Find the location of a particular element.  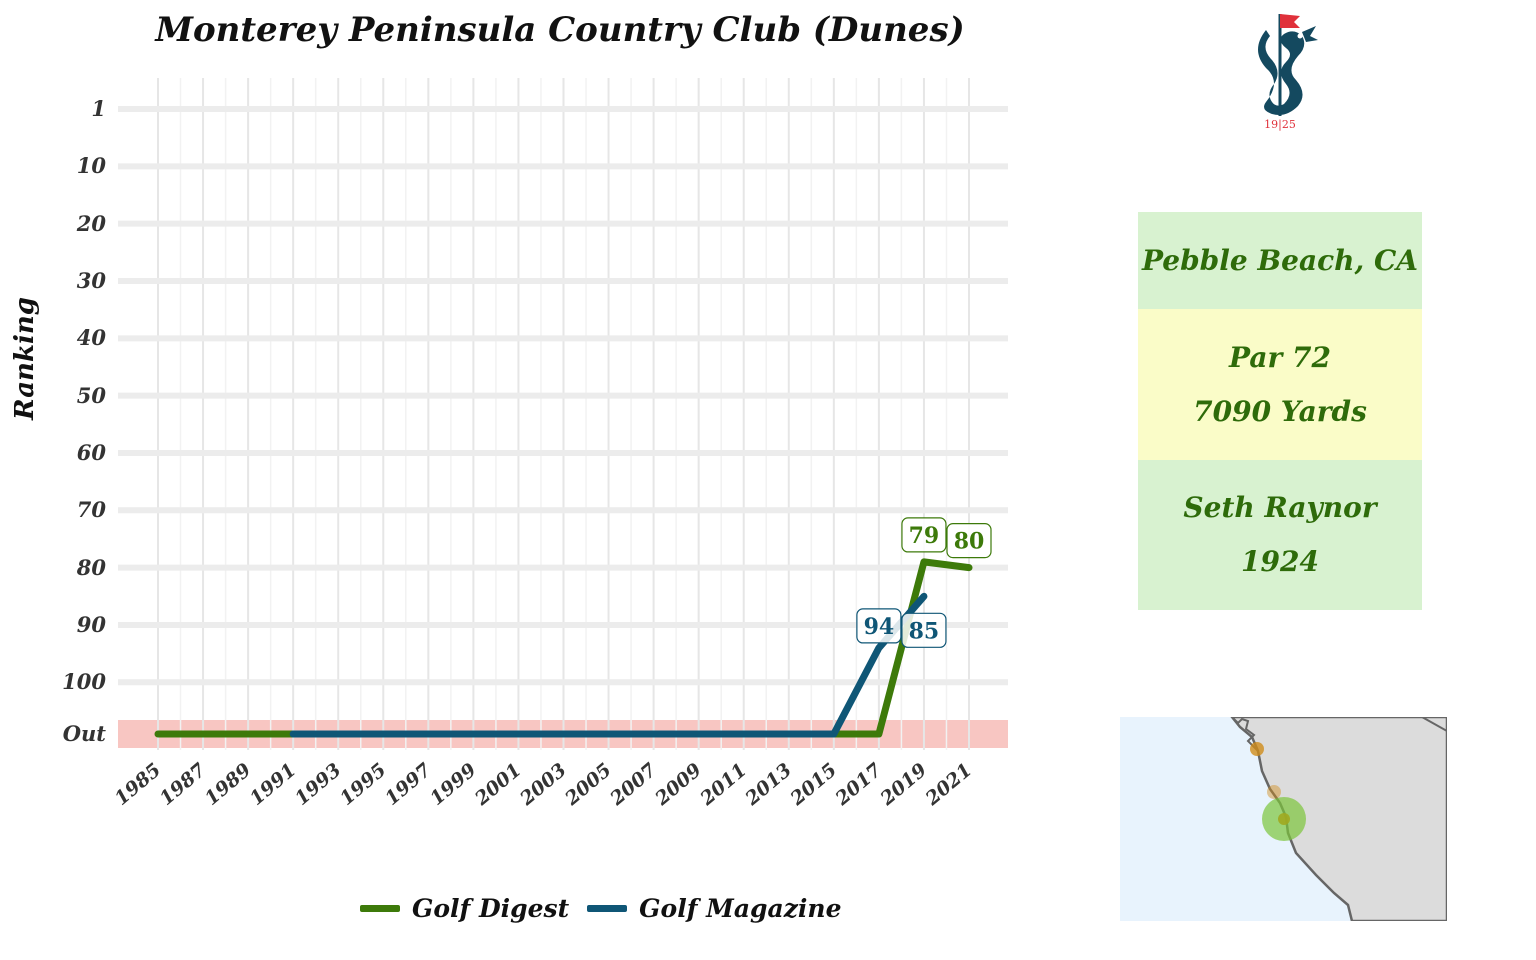

y-tick-label: 100 is located at coordinates (84, 682).